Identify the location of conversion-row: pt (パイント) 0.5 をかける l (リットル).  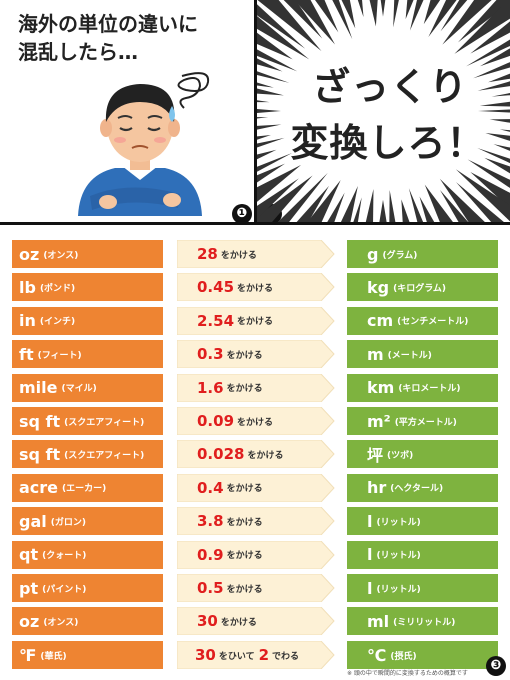
(255, 588).